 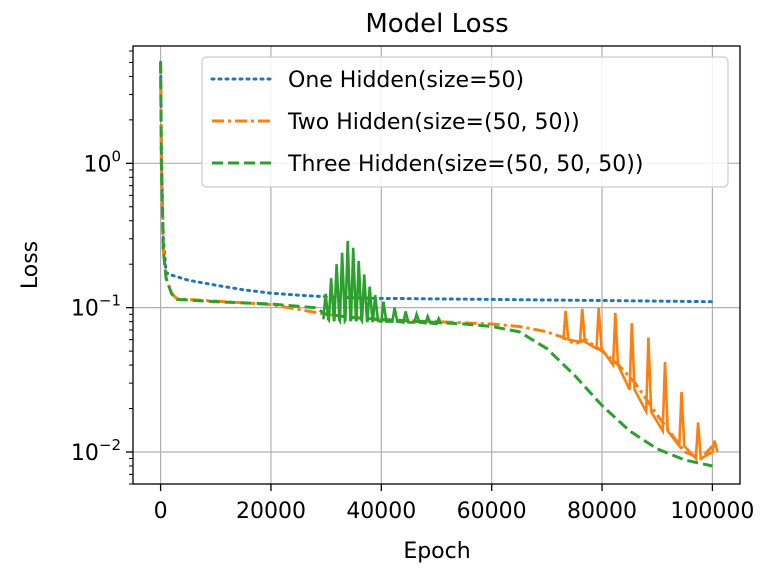 What do you see at coordinates (406, 80) in the screenshot?
I see `legend-label-one-hidden: One Hidden(size=50)` at bounding box center [406, 80].